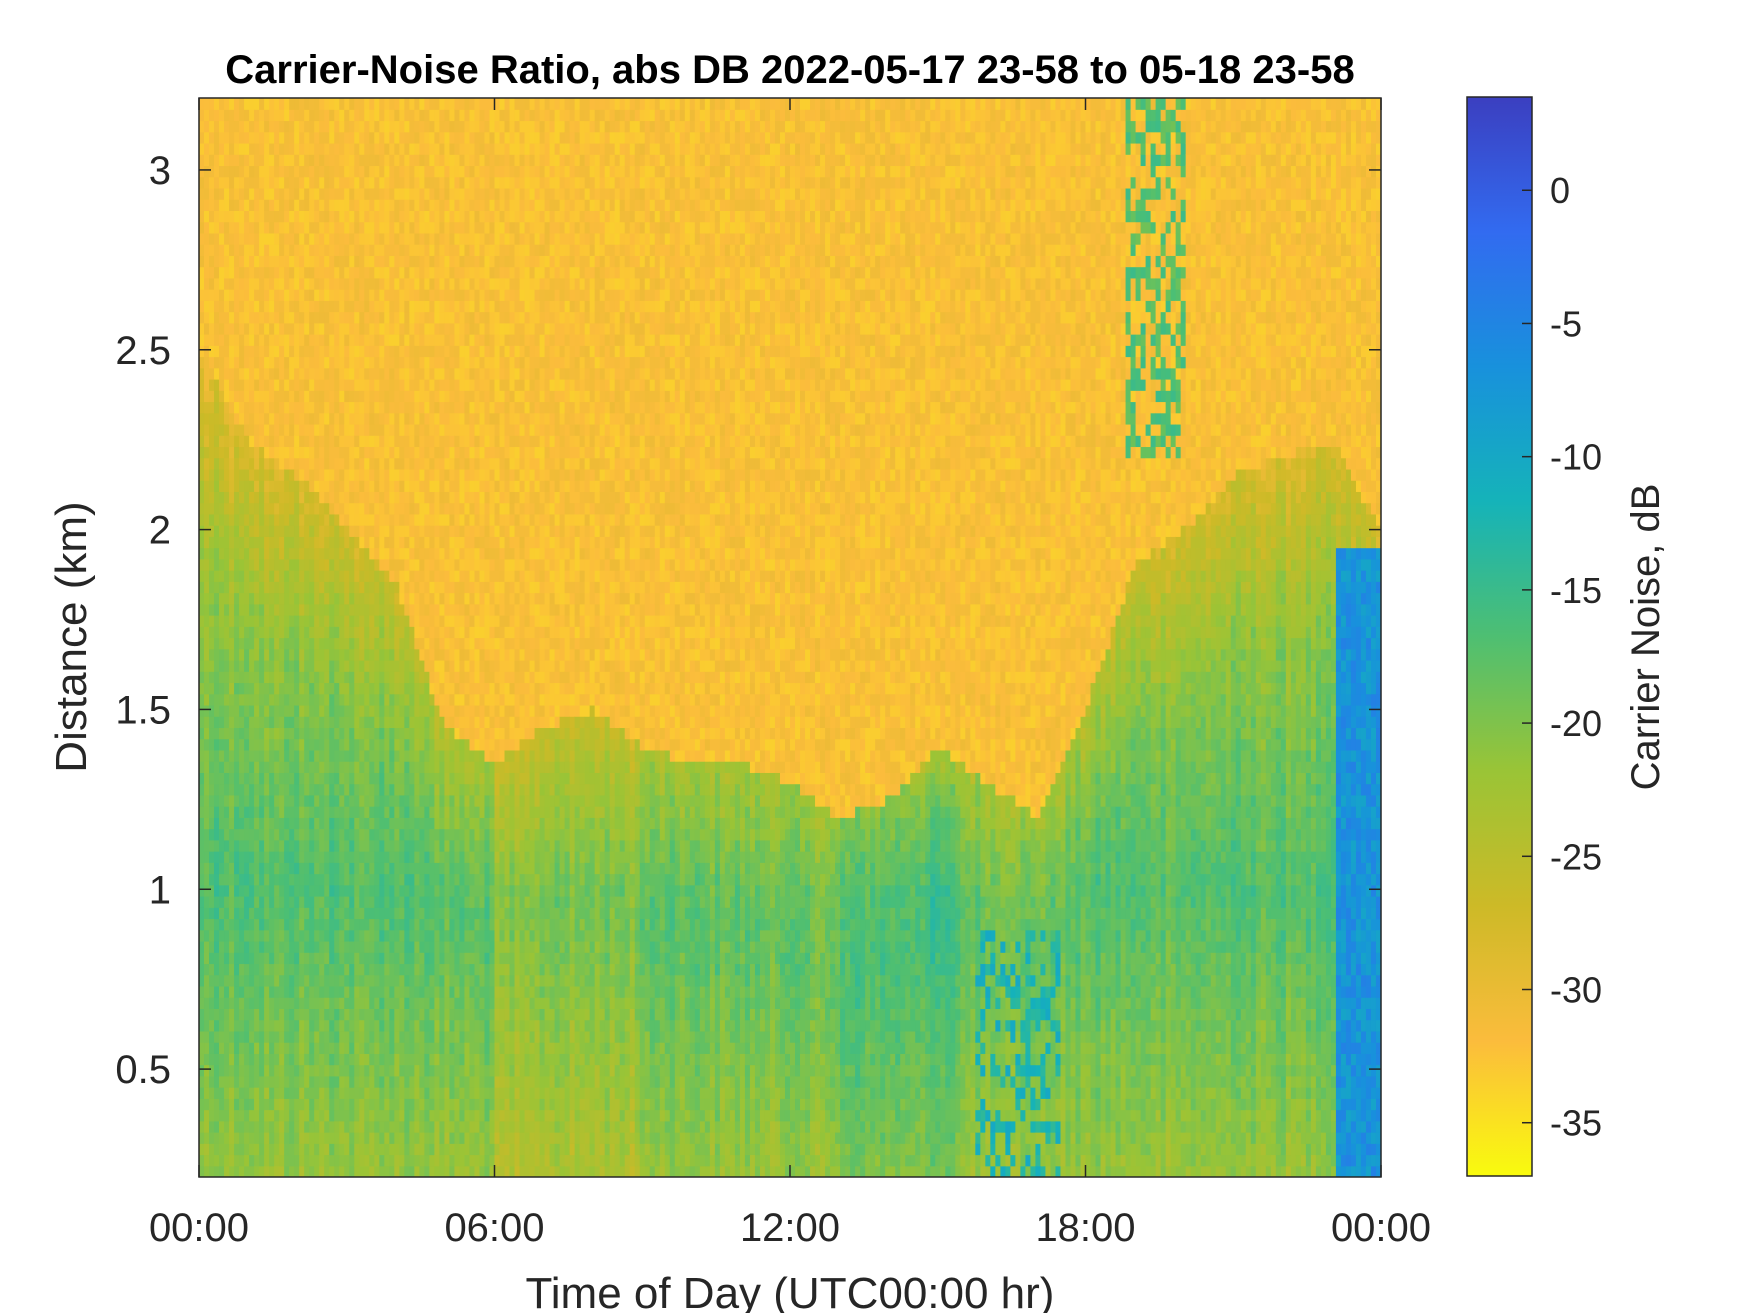 This screenshot has width=1750, height=1313. I want to click on colorbar-tick-label: -10, so click(1576, 457).